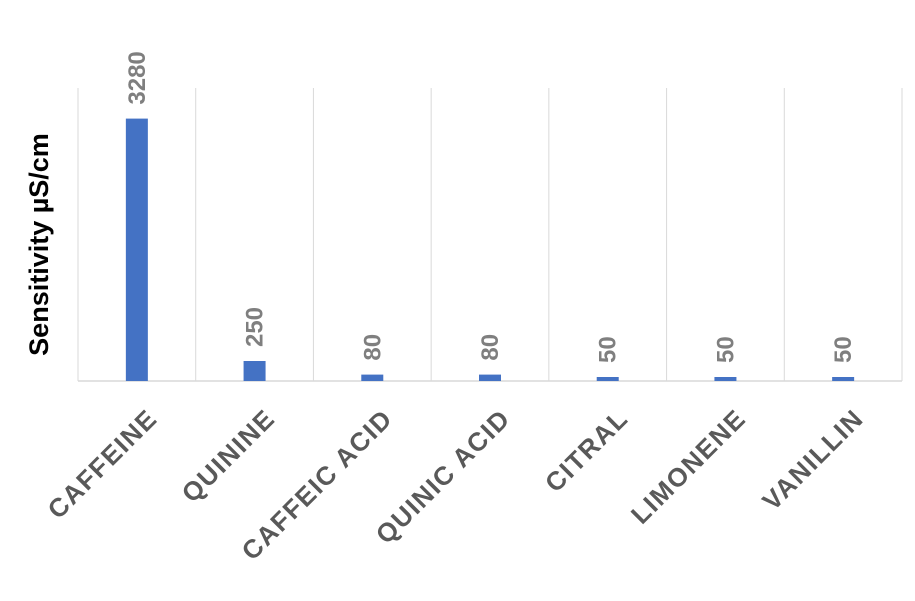 Image resolution: width=915 pixels, height=601 pixels. Describe the element at coordinates (39, 244) in the screenshot. I see `y-axis-title: Sensitivity µS/cm` at that location.